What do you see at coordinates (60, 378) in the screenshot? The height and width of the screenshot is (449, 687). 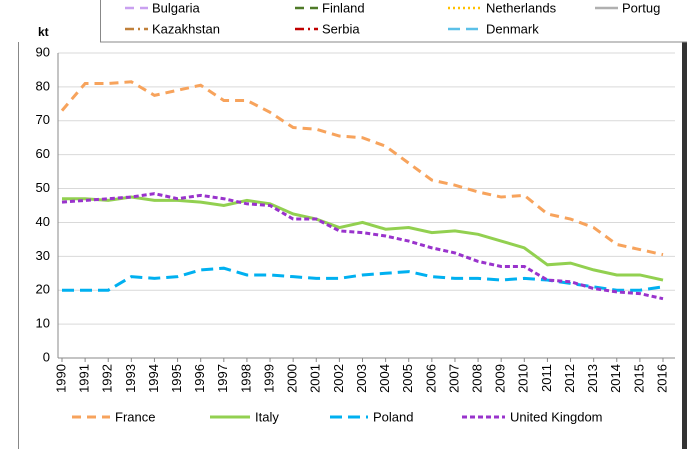 I see `x-tick-label: 1990` at bounding box center [60, 378].